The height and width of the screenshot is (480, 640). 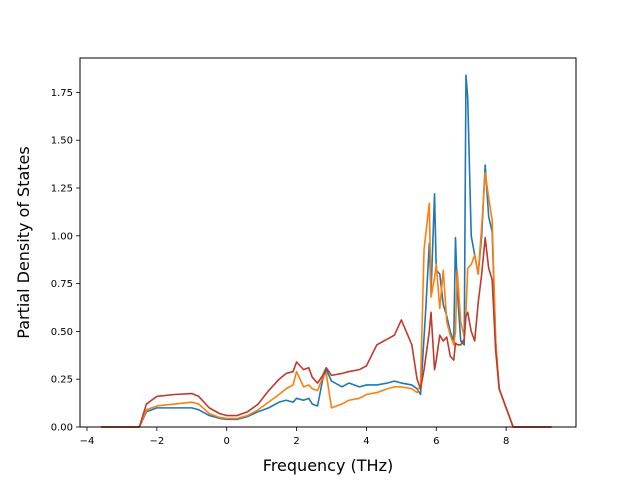 What do you see at coordinates (62, 141) in the screenshot?
I see `y-tick-label: 1.50` at bounding box center [62, 141].